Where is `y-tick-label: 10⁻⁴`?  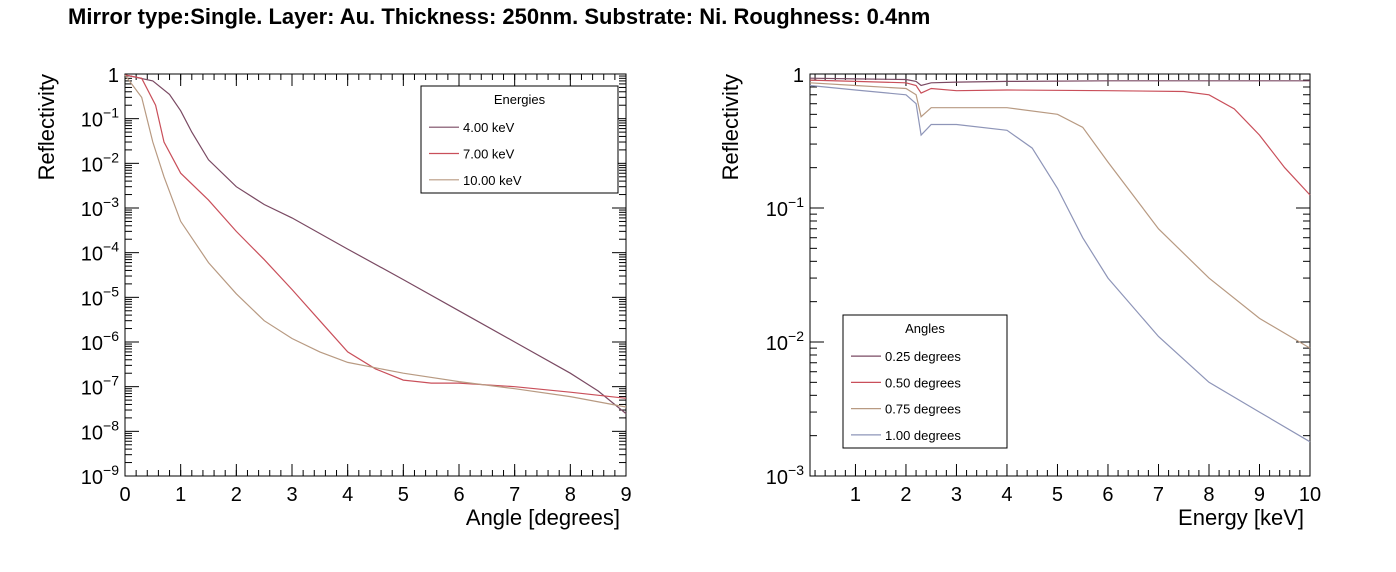 y-tick-label: 10⁻⁴ is located at coordinates (100, 252).